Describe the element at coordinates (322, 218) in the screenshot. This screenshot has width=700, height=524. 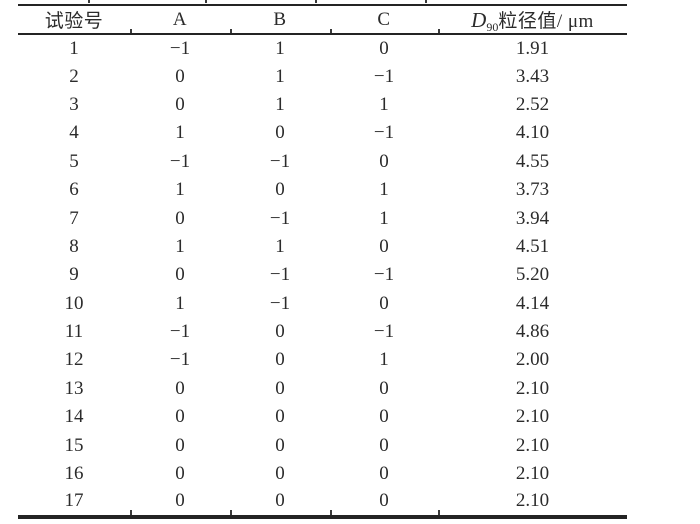
I see `table-row: 7 0 −1 1 3.94` at that location.